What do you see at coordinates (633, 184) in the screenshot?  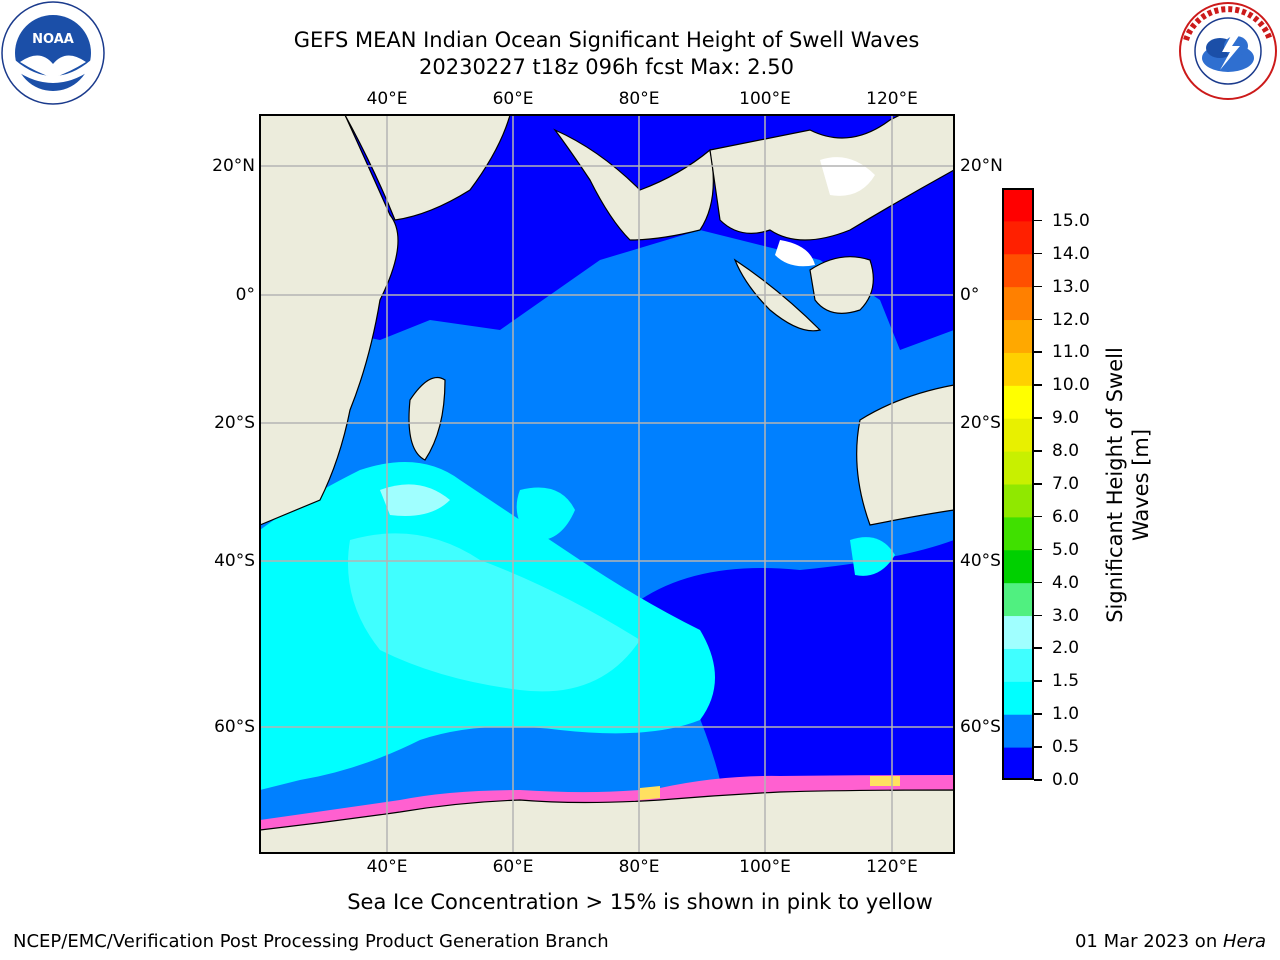 I see `india-land` at bounding box center [633, 184].